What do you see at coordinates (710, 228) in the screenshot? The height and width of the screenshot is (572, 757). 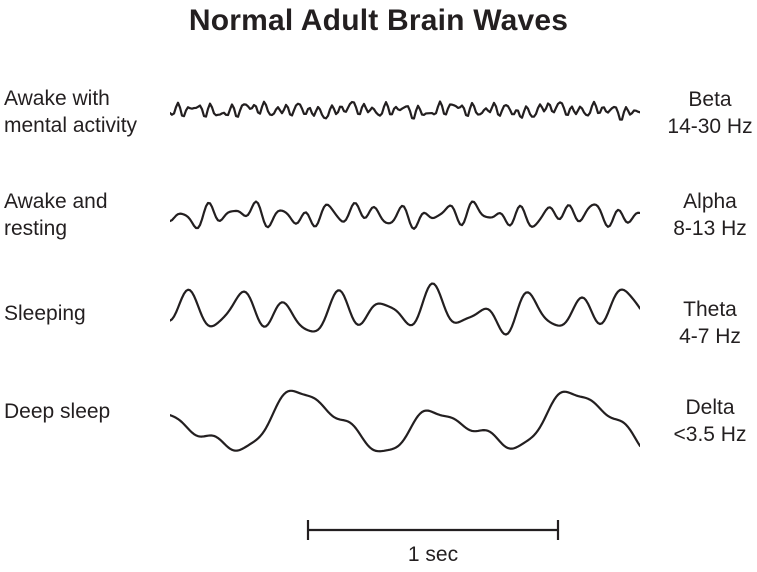 I see `freq-range-label: 8-13 Hz` at bounding box center [710, 228].